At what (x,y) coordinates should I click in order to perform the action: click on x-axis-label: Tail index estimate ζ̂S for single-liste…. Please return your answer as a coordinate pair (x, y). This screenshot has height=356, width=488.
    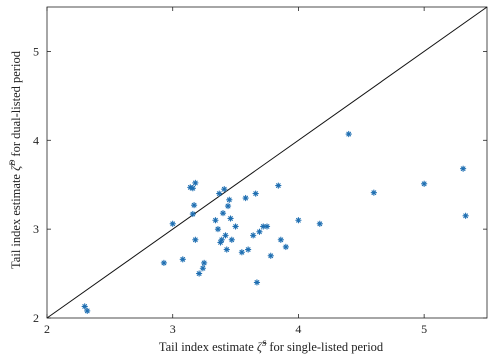
    Looking at the image, I should click on (271, 346).